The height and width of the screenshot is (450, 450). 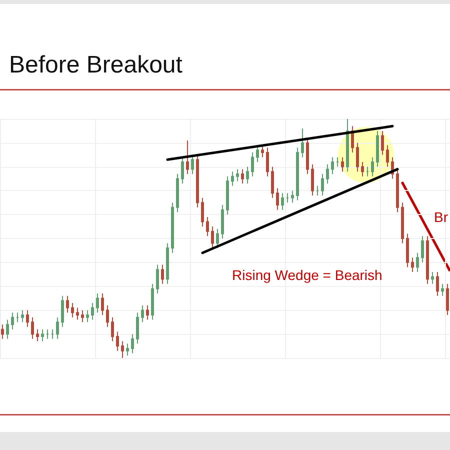 I want to click on annotation: Br, so click(x=441, y=217).